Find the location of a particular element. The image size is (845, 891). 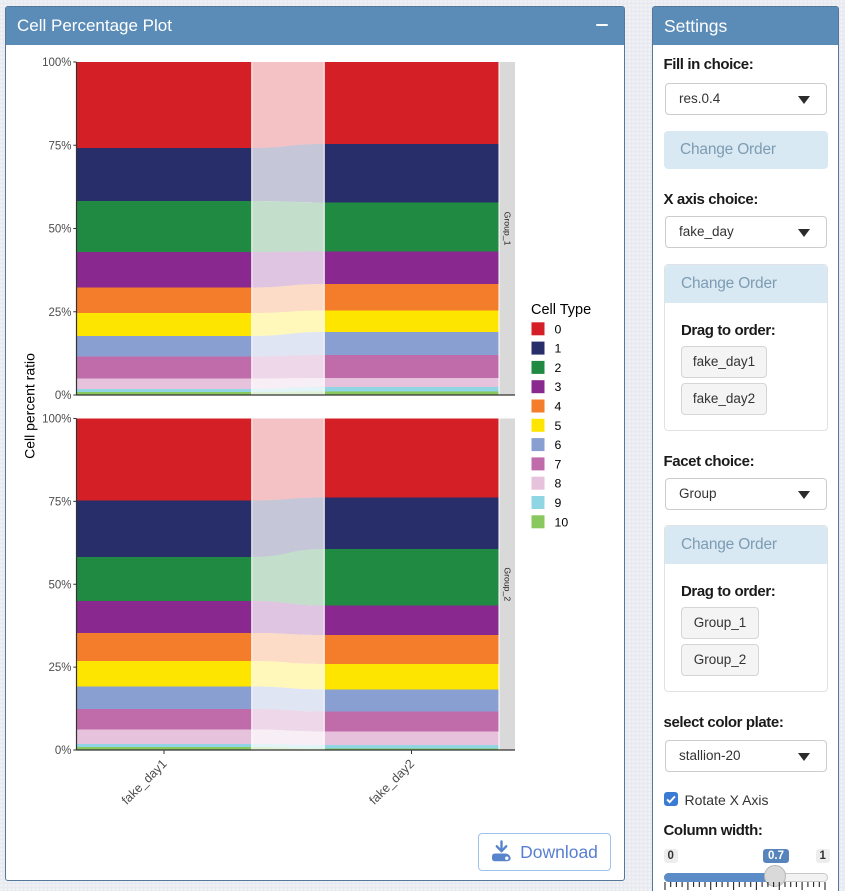

svg-text: 0 is located at coordinates (557, 329).